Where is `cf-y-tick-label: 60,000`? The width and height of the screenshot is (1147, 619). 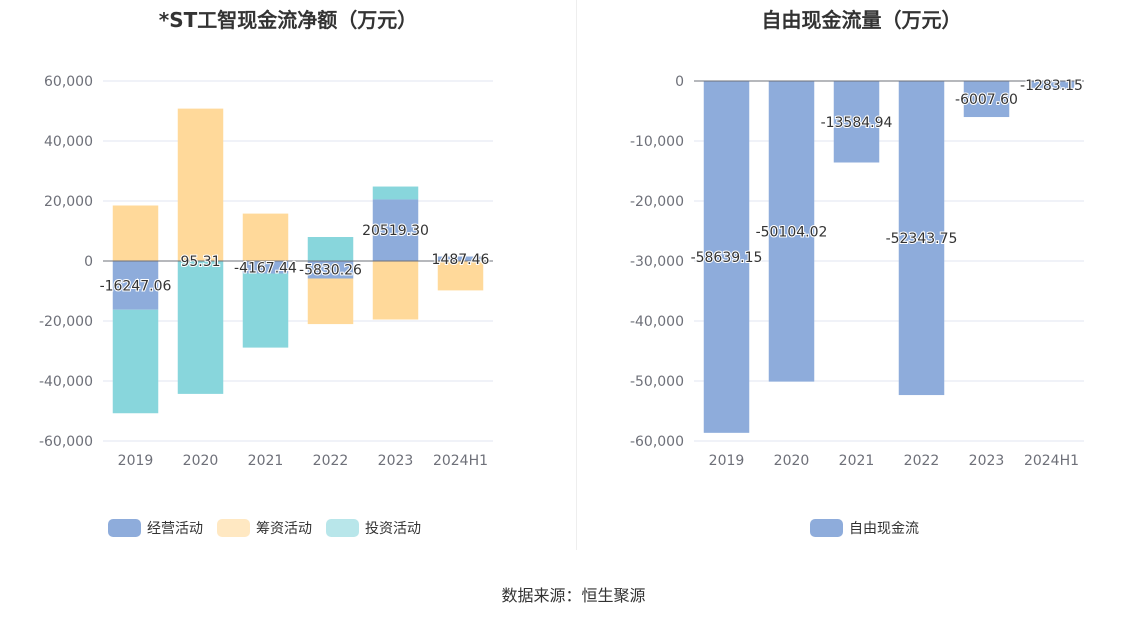 cf-y-tick-label: 60,000 is located at coordinates (68, 82).